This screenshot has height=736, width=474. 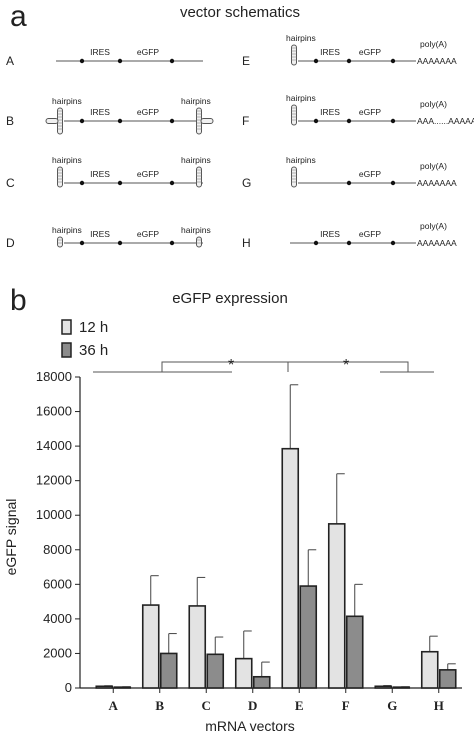 What do you see at coordinates (54, 445) in the screenshot?
I see `y-tick-label: 14000` at bounding box center [54, 445].